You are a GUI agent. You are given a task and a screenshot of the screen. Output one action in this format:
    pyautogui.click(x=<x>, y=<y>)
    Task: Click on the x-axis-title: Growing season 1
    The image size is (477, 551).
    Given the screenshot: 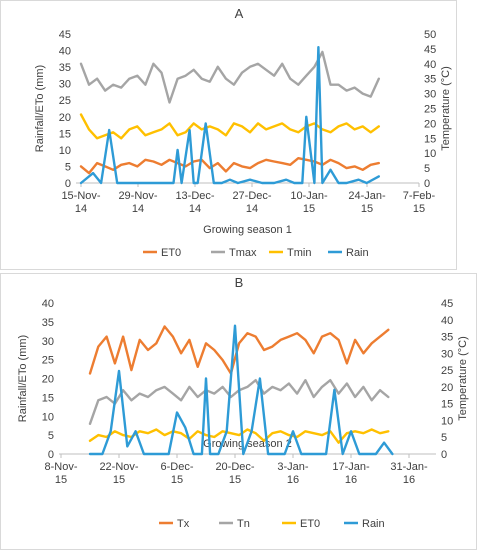 What is the action you would take?
    pyautogui.click(x=247, y=230)
    